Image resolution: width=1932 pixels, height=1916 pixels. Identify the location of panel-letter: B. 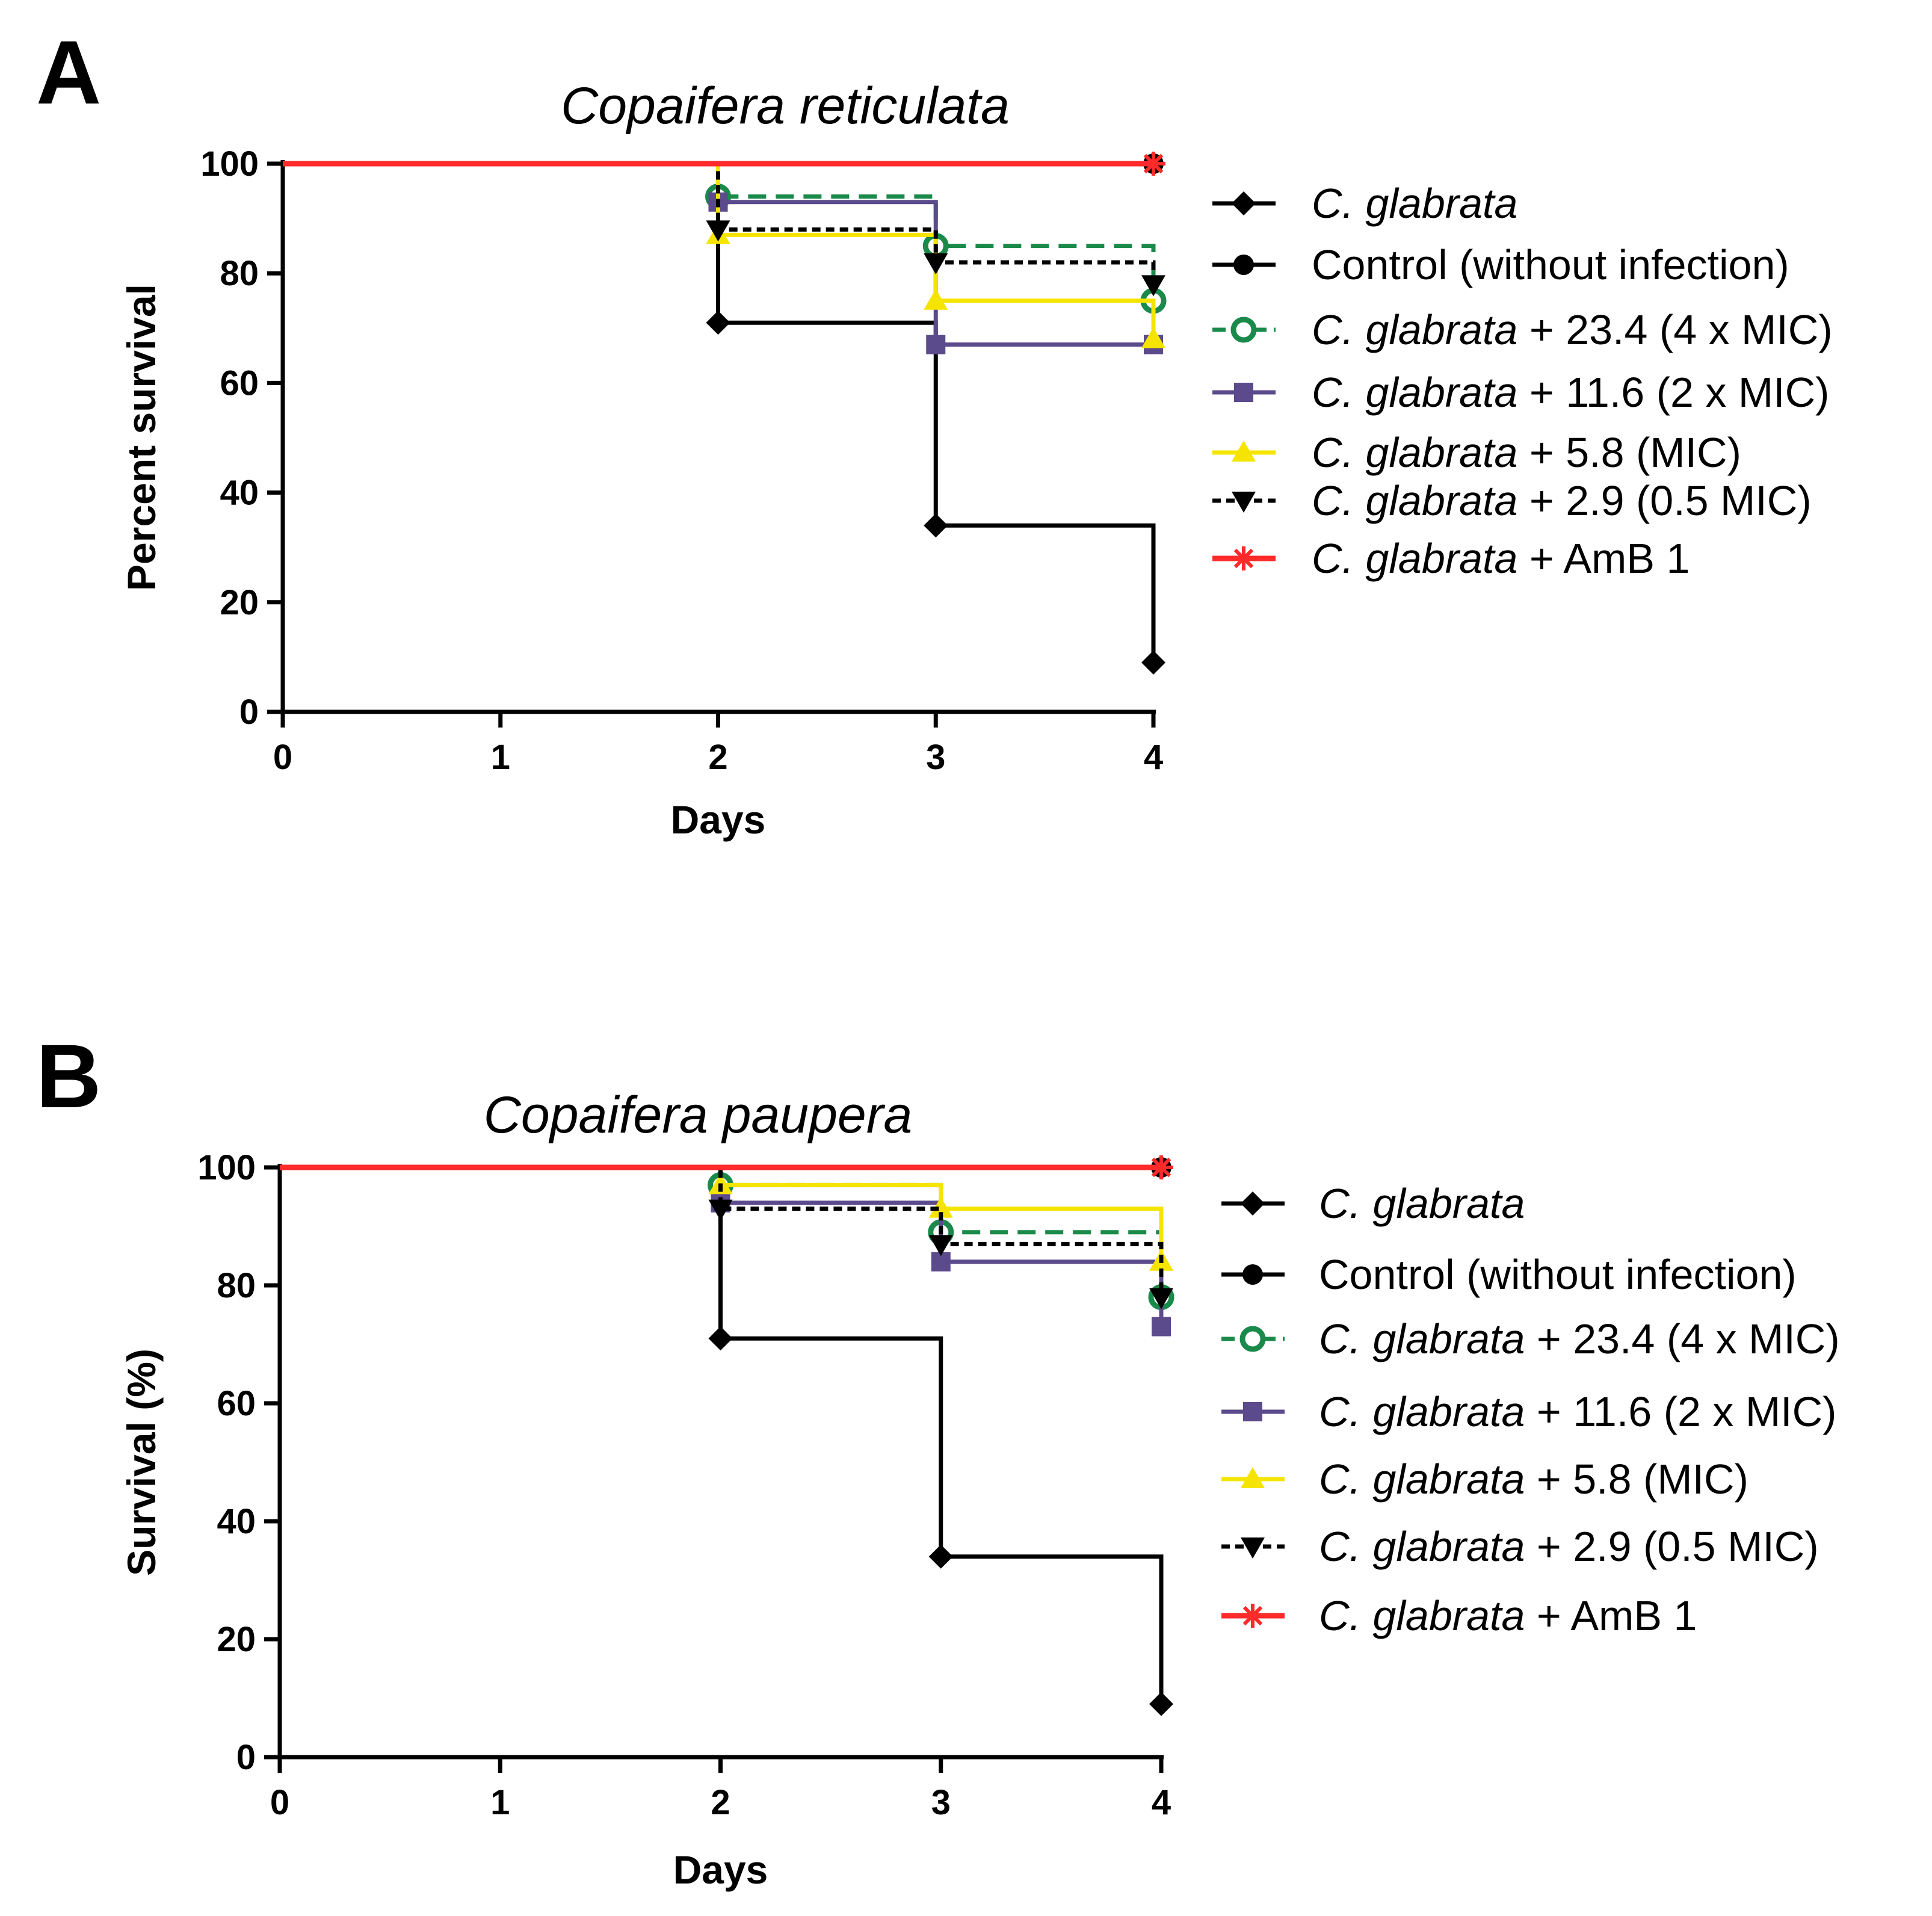
(68, 1075).